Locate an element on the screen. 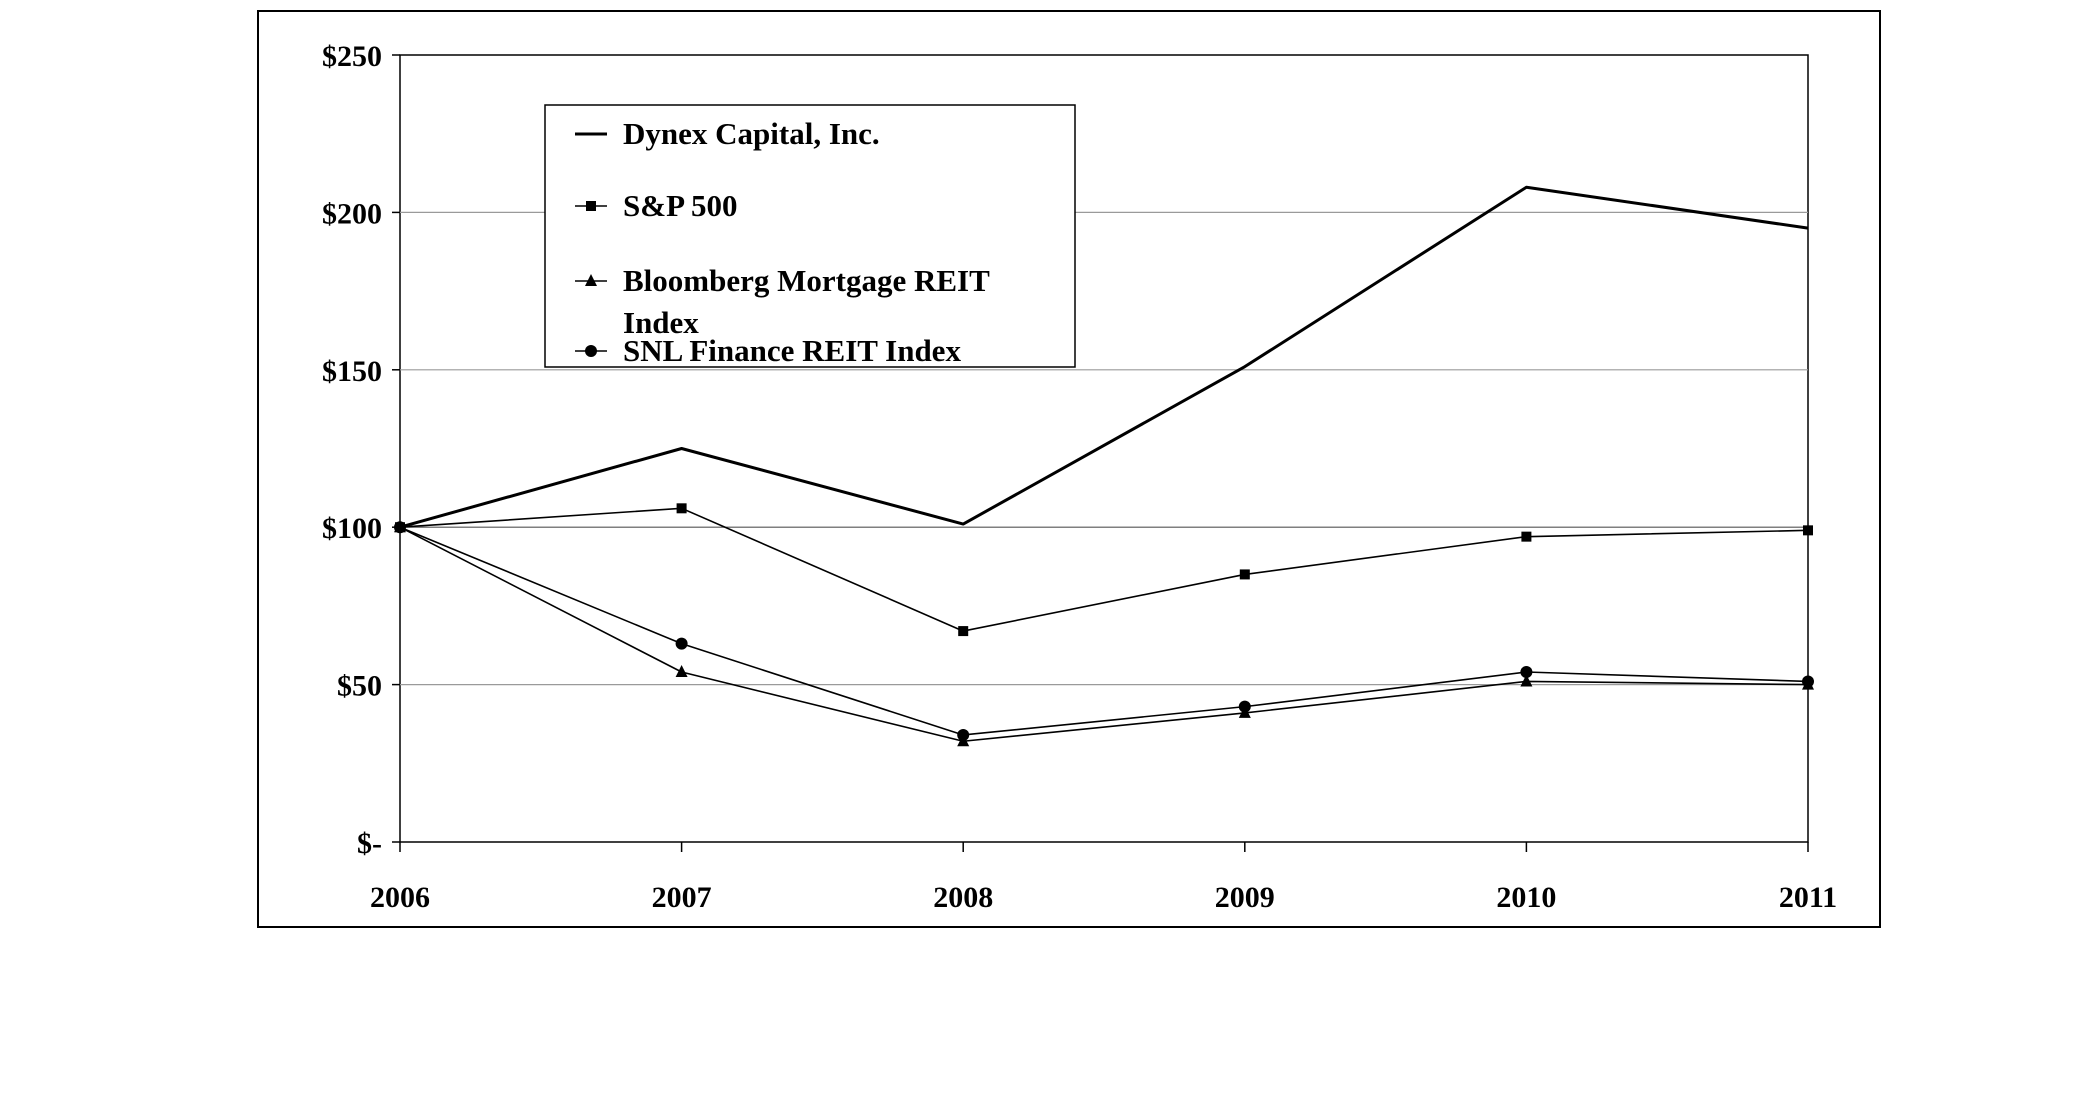 The image size is (2100, 1100). y-tick-label: $150 is located at coordinates (352, 371).